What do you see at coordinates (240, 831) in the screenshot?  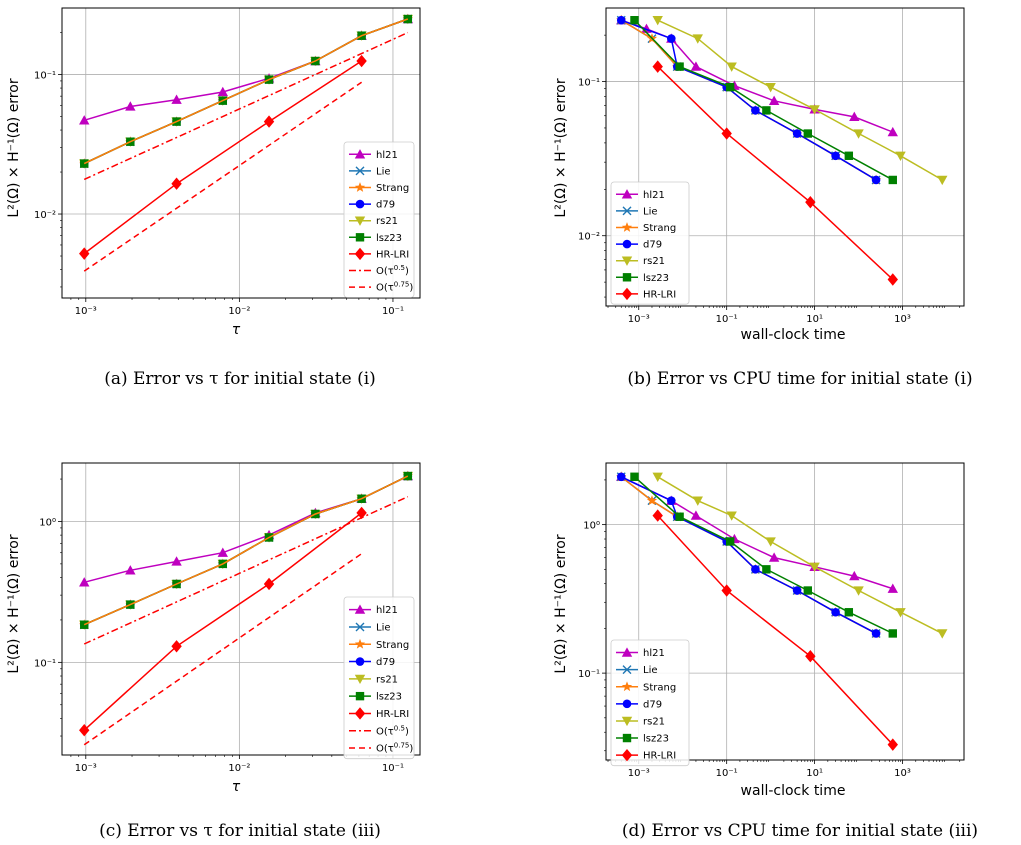 I see `panel-c-caption: (c) Error vs τ for initial state (iii)` at bounding box center [240, 831].